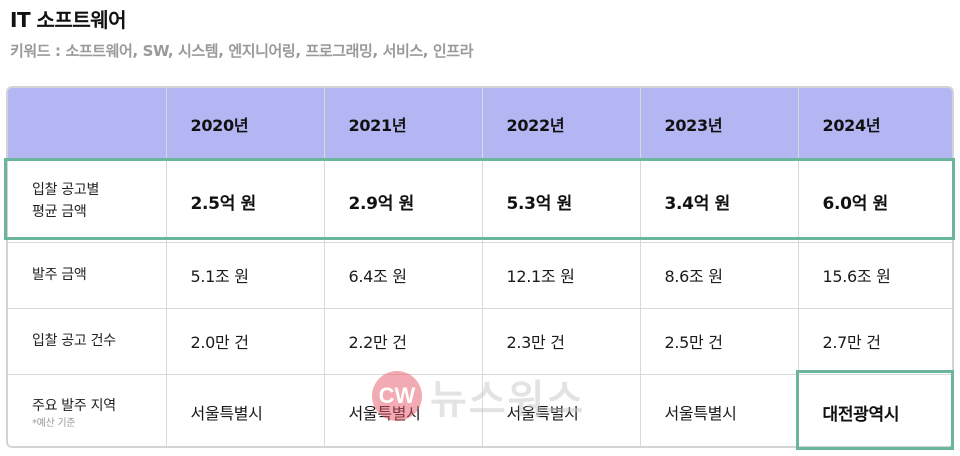  What do you see at coordinates (561, 341) in the screenshot?
I see `table-cell: 2.3만 건` at bounding box center [561, 341].